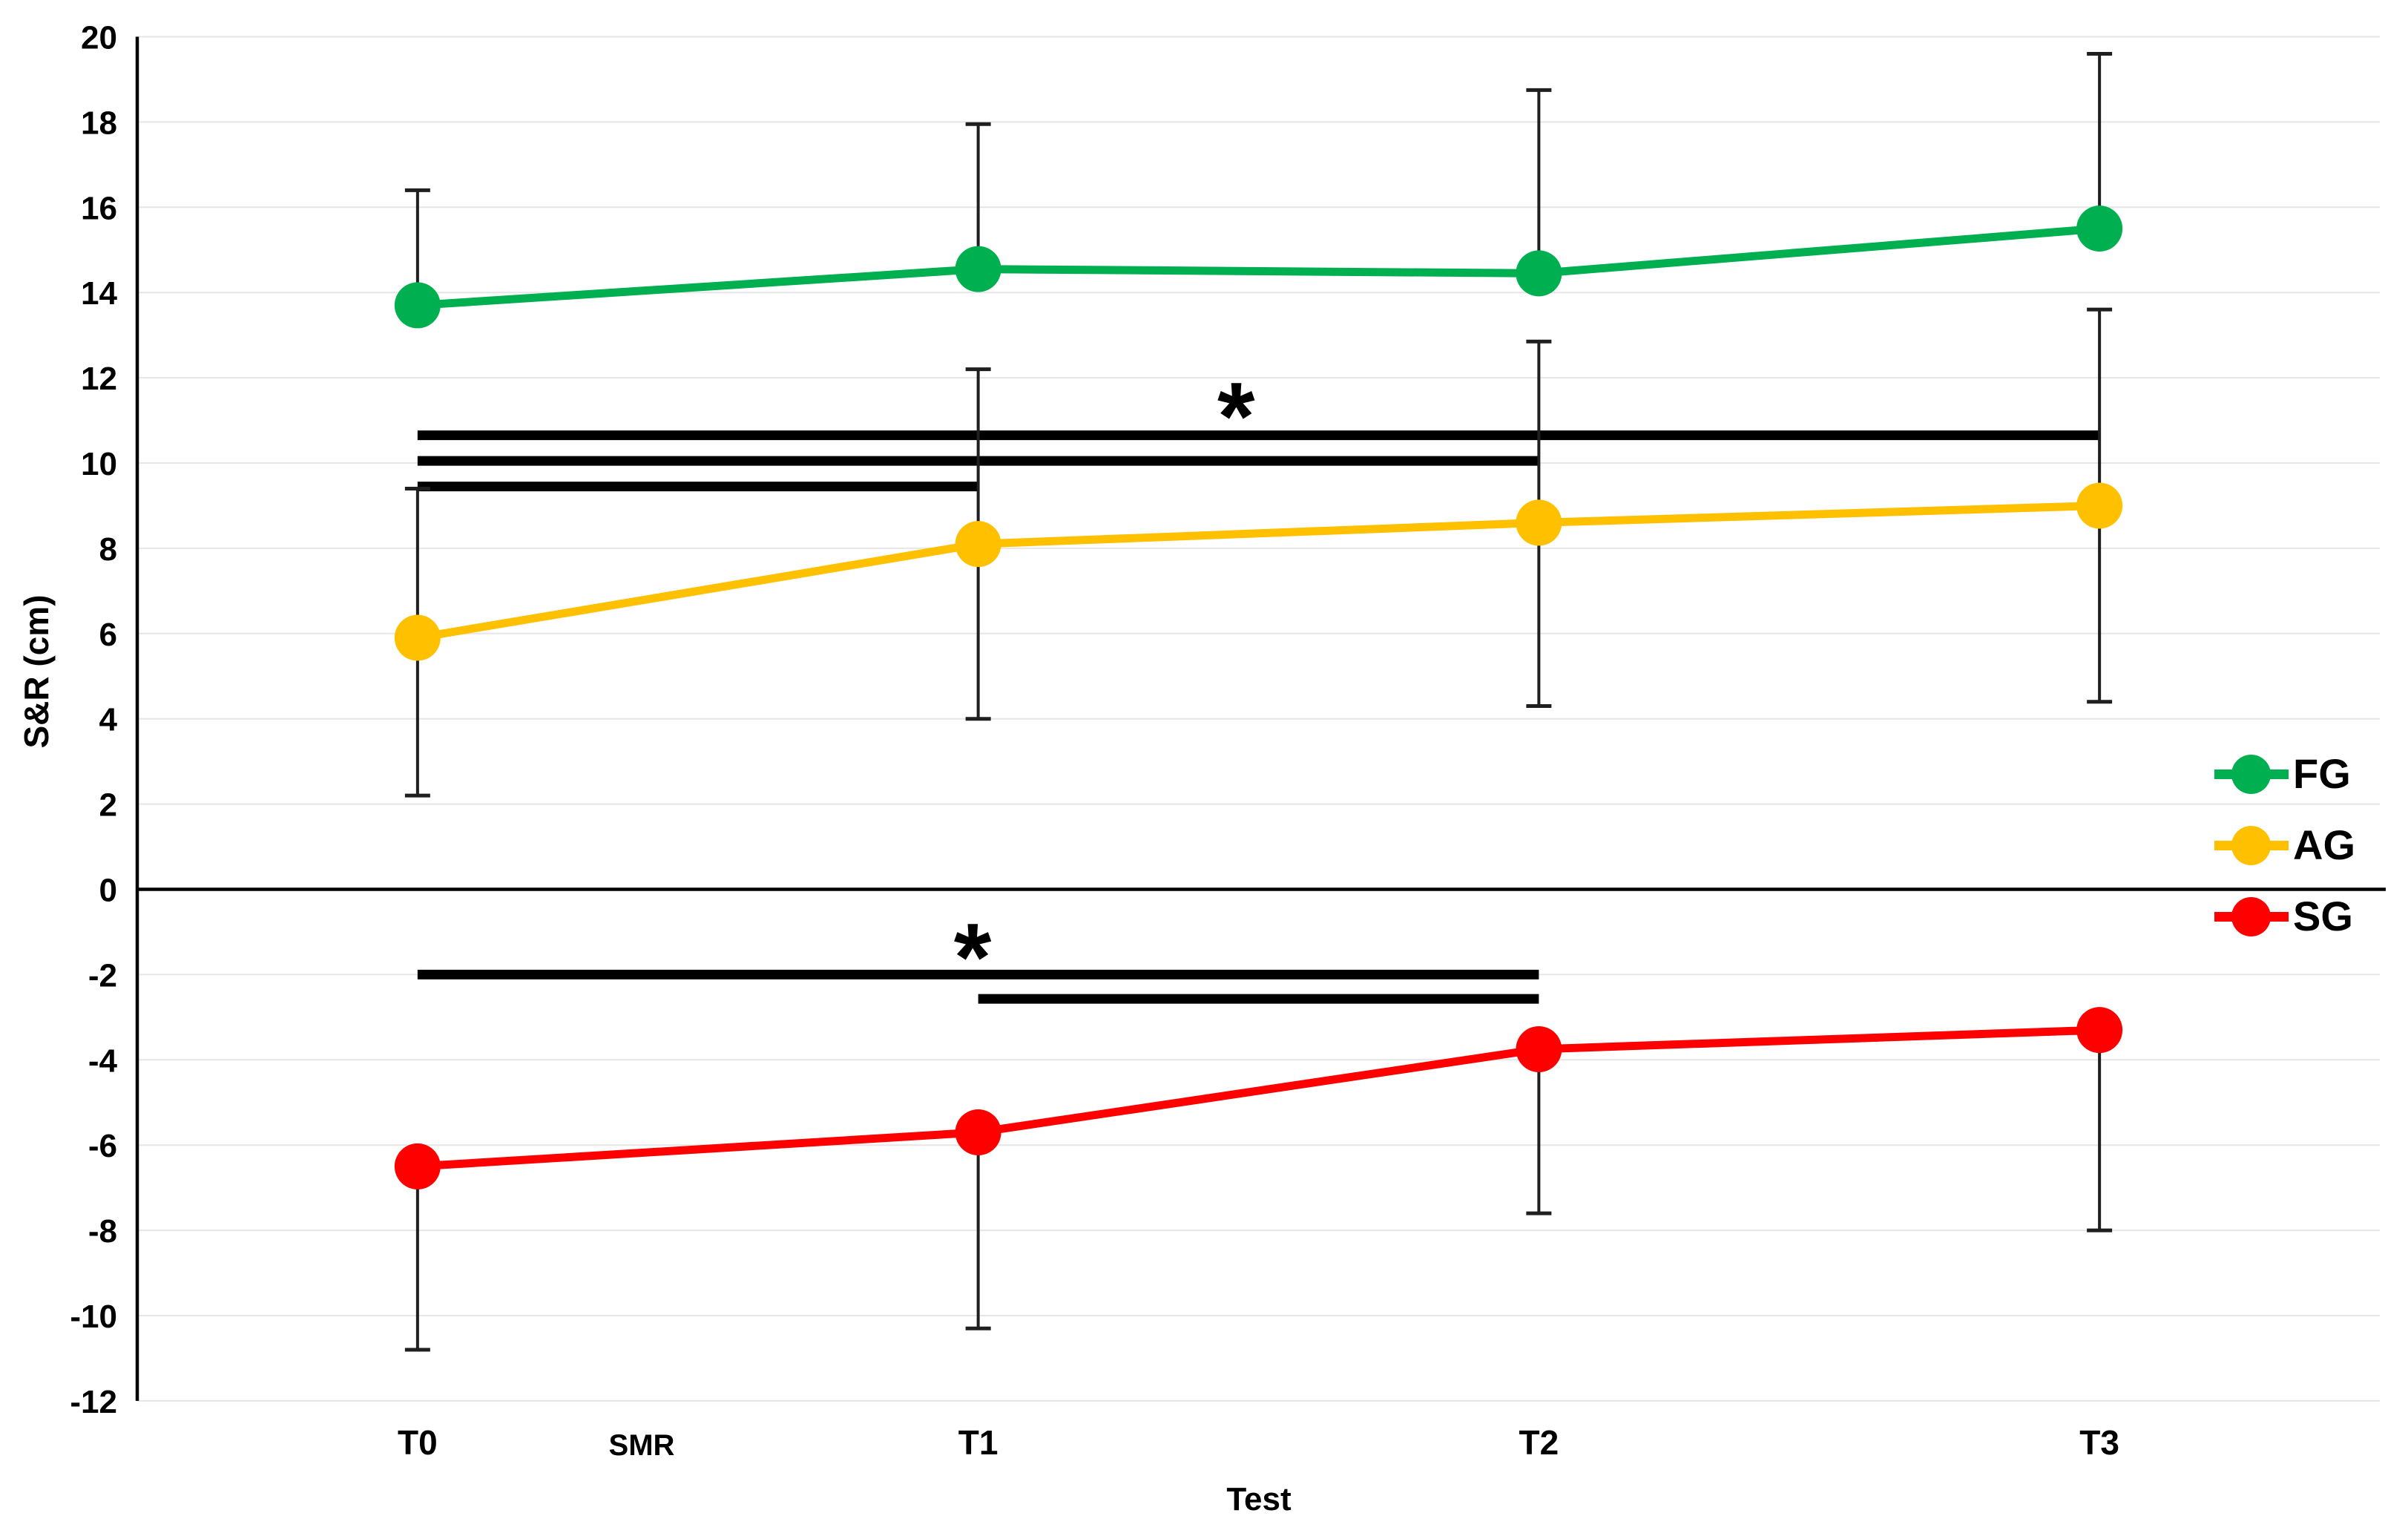  I want to click on y-tick-label: 18, so click(99, 123).